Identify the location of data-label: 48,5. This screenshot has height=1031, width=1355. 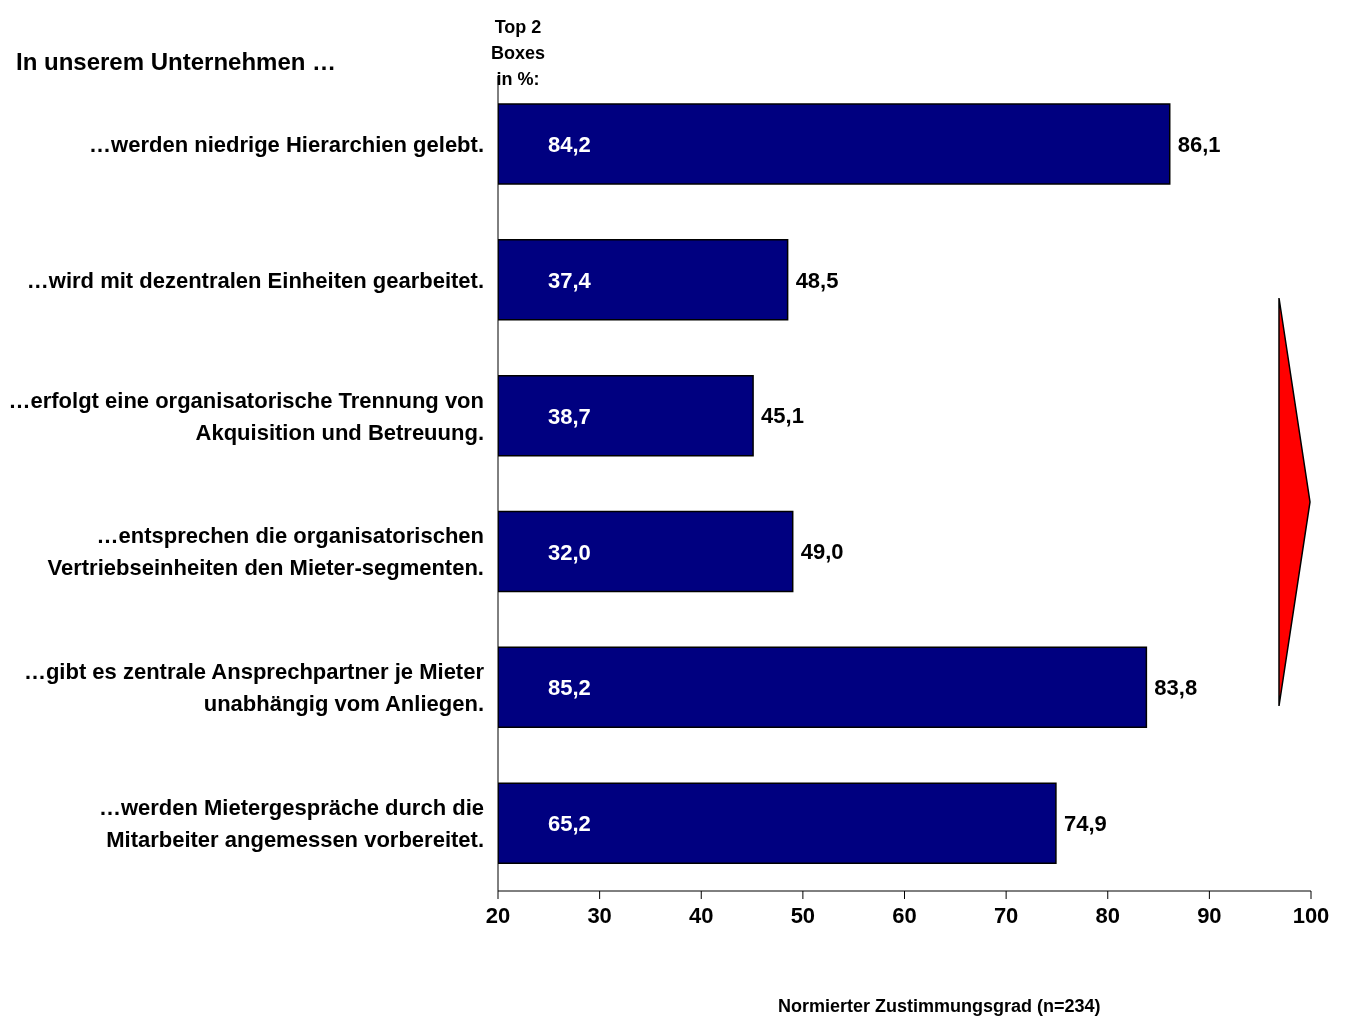
(817, 280).